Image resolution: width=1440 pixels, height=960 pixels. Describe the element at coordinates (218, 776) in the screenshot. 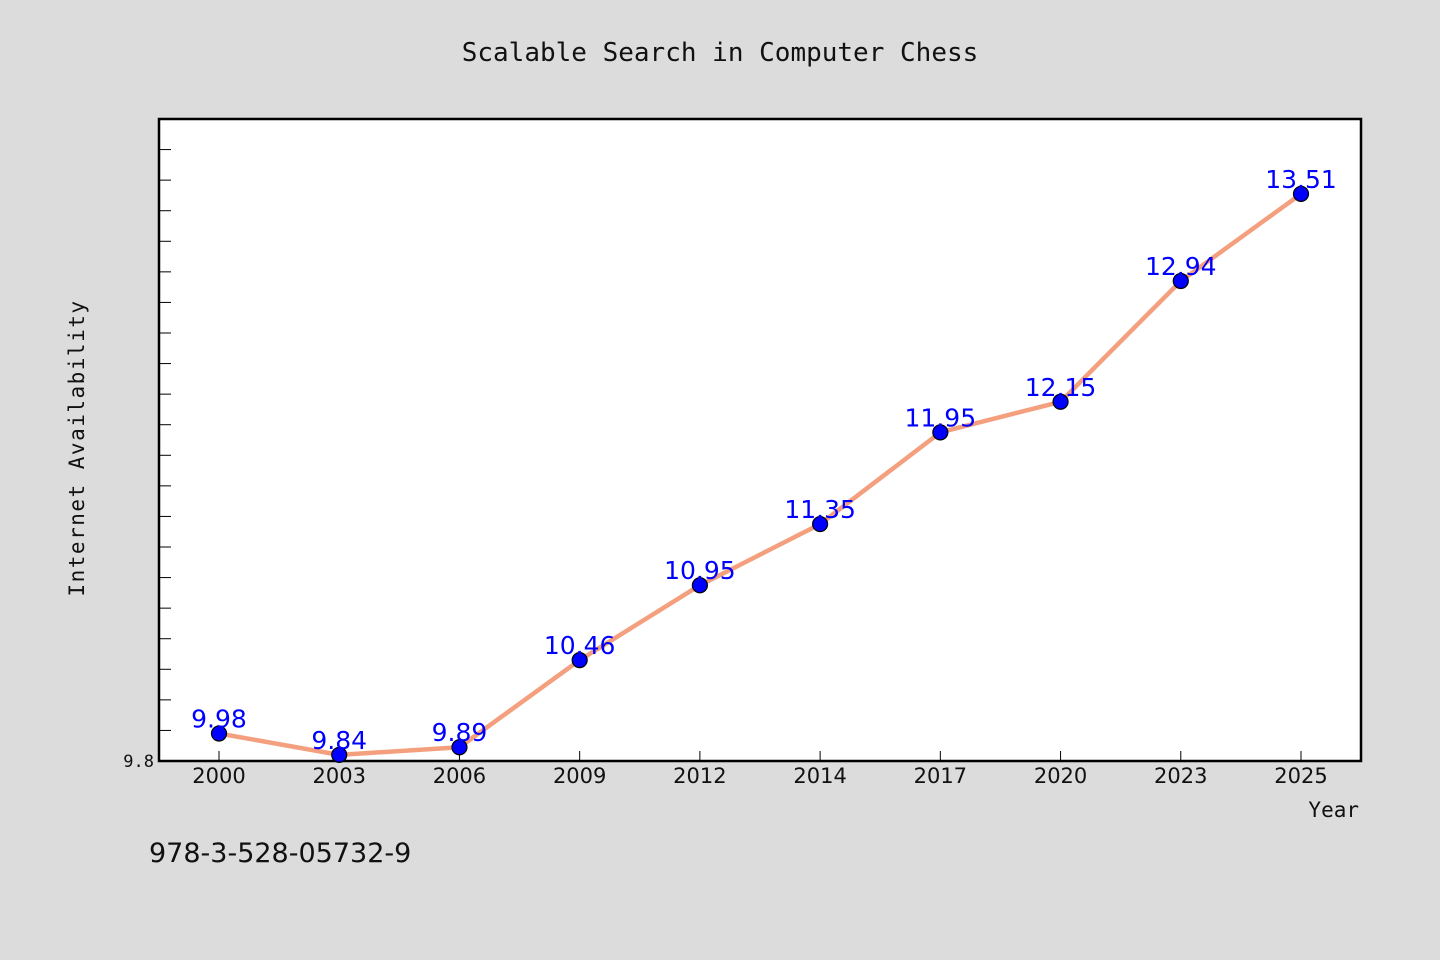

I see `x-tick-label: 2000` at that location.